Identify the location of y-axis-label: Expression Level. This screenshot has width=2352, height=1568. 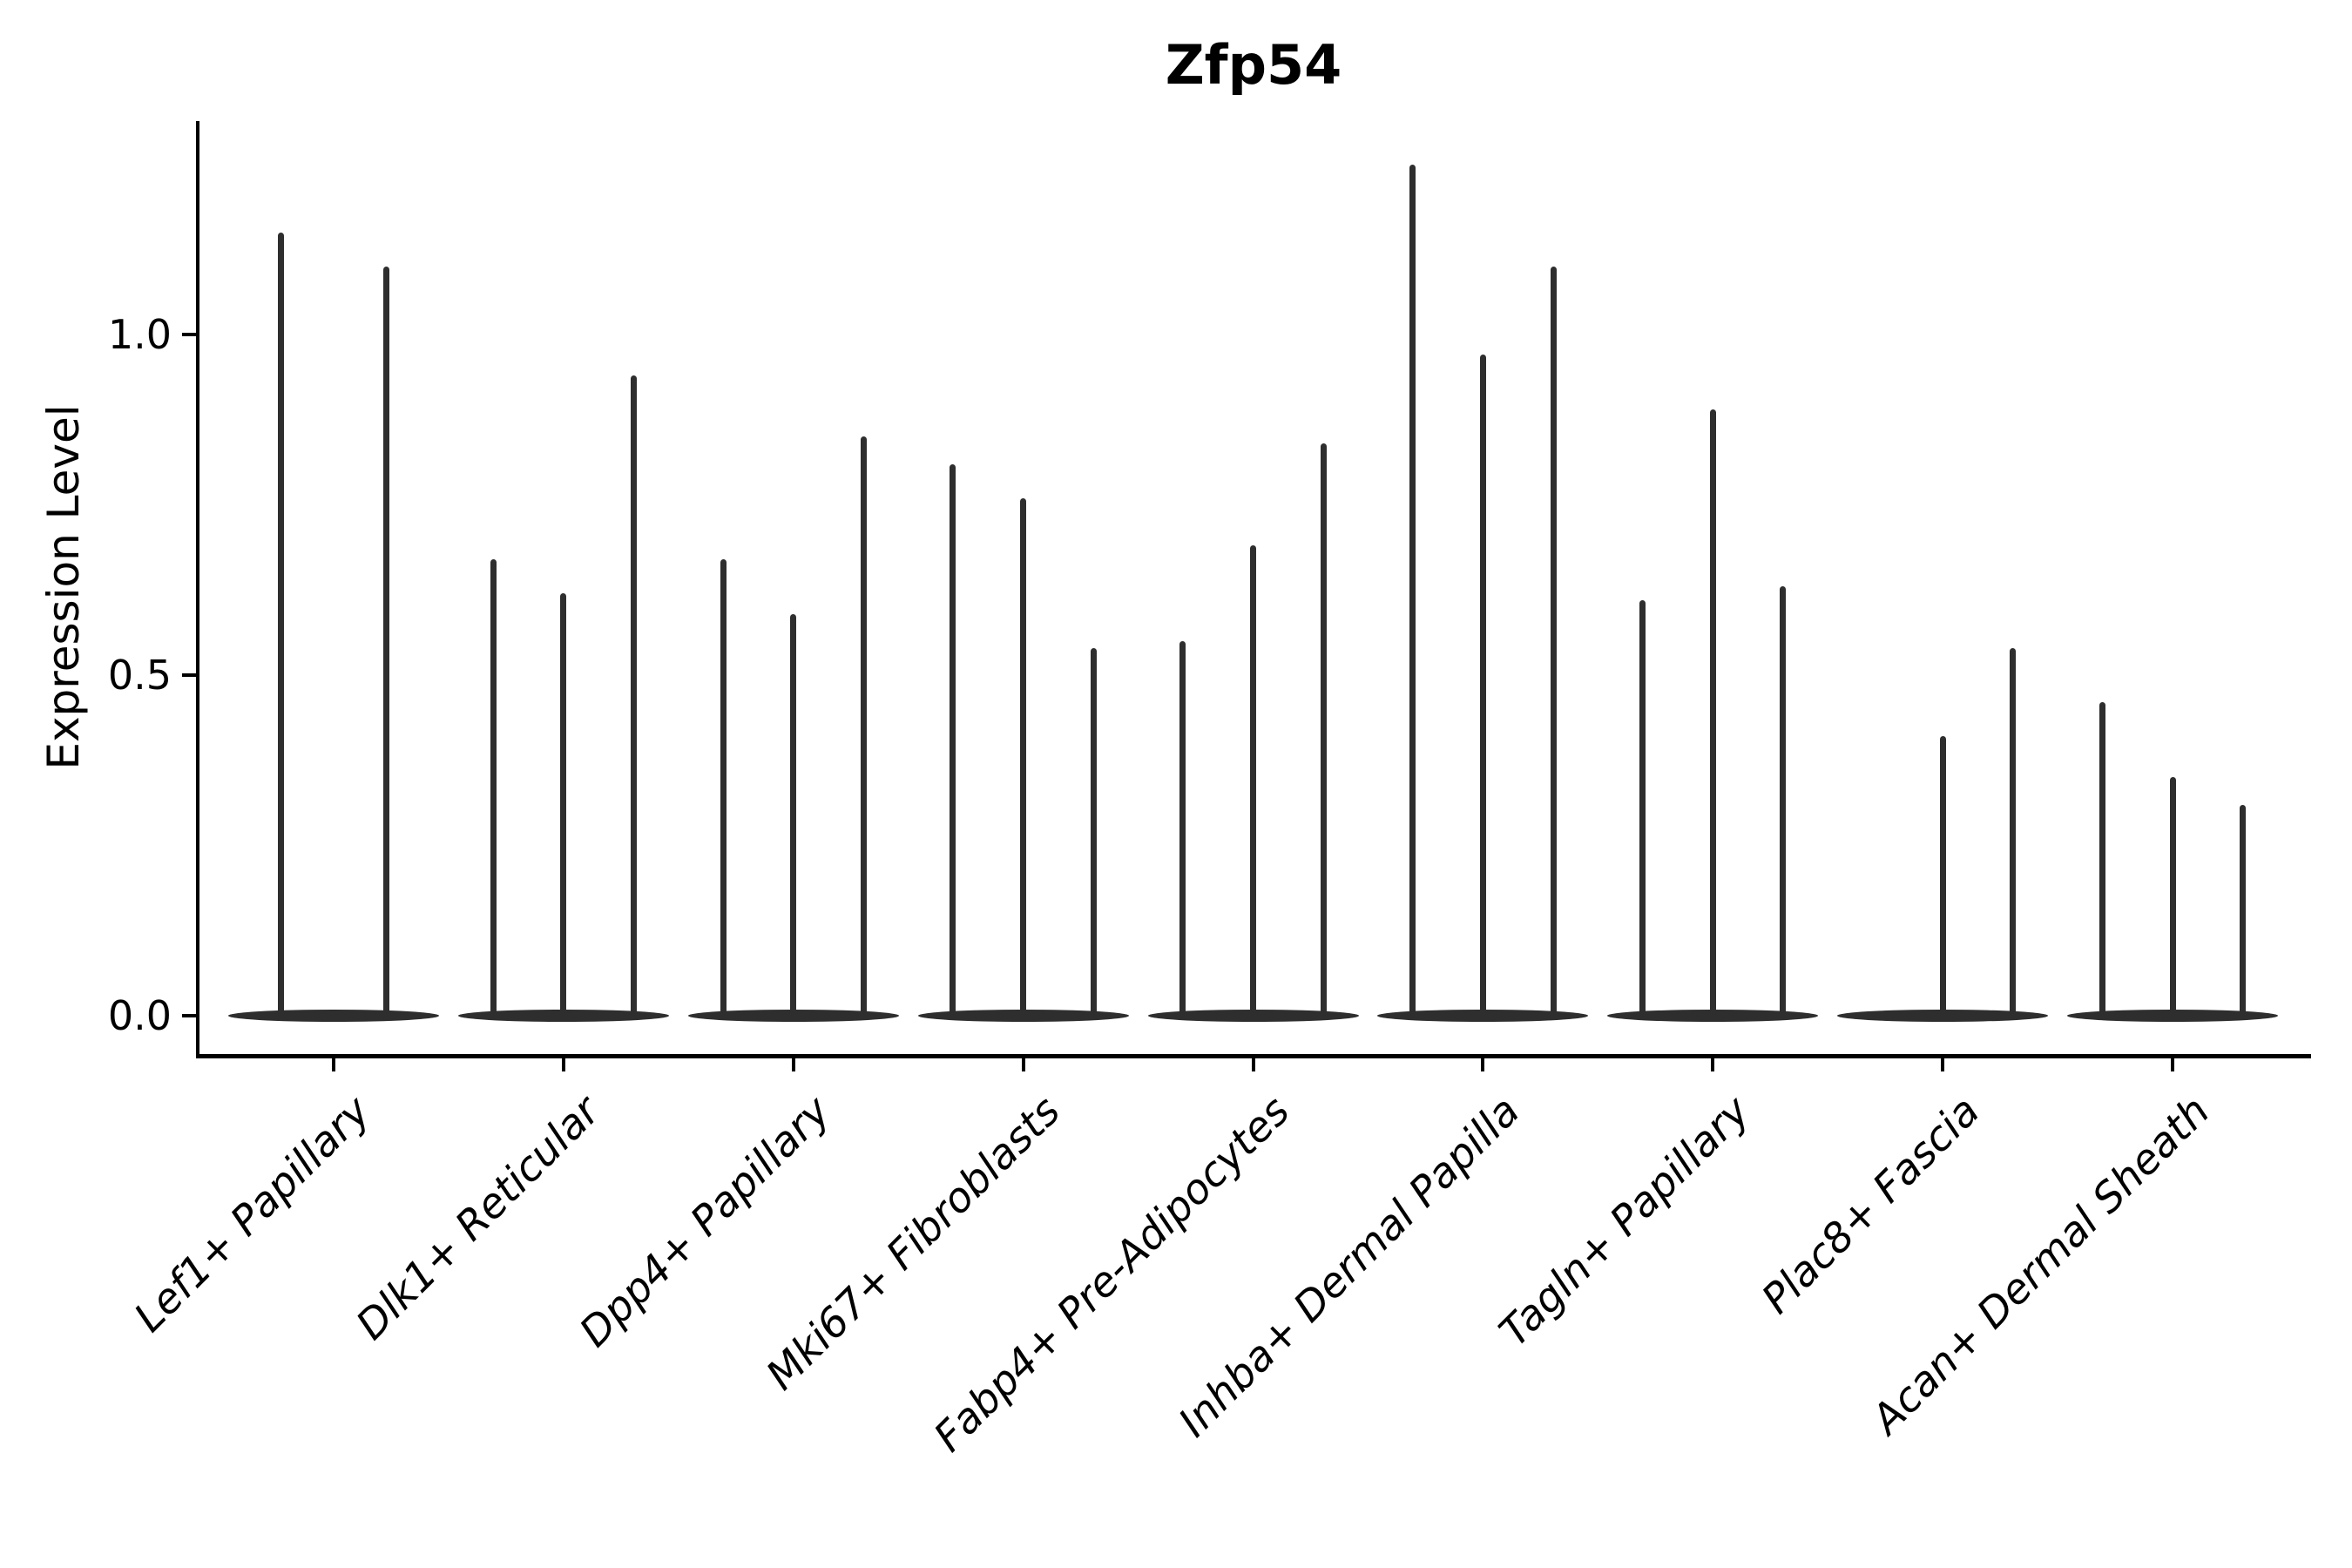
(64, 587).